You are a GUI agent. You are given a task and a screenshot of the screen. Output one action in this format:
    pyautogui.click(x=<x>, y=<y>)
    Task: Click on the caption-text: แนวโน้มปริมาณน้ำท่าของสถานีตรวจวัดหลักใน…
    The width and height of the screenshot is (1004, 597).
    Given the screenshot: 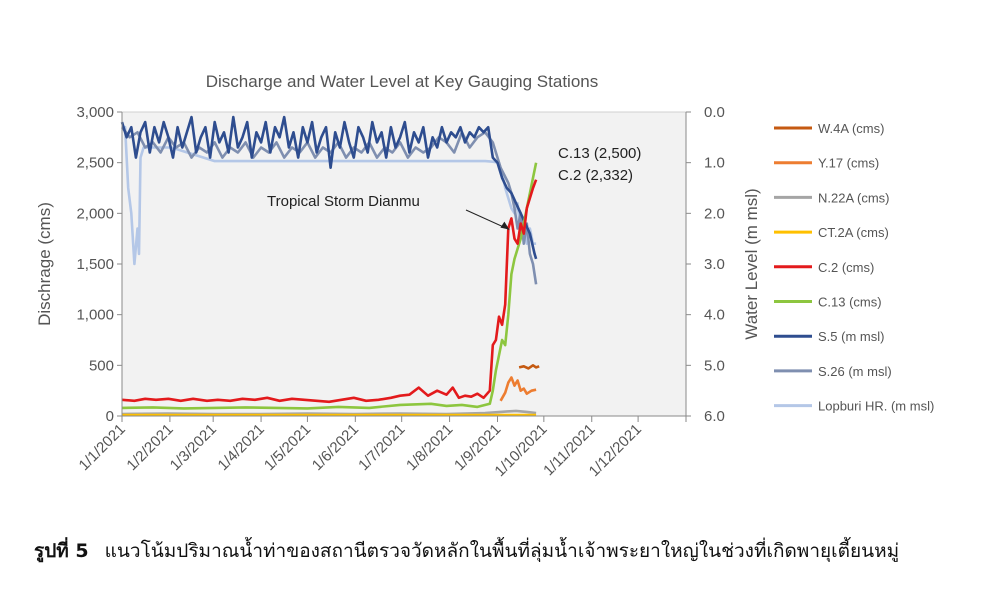 What is the action you would take?
    pyautogui.click(x=502, y=551)
    